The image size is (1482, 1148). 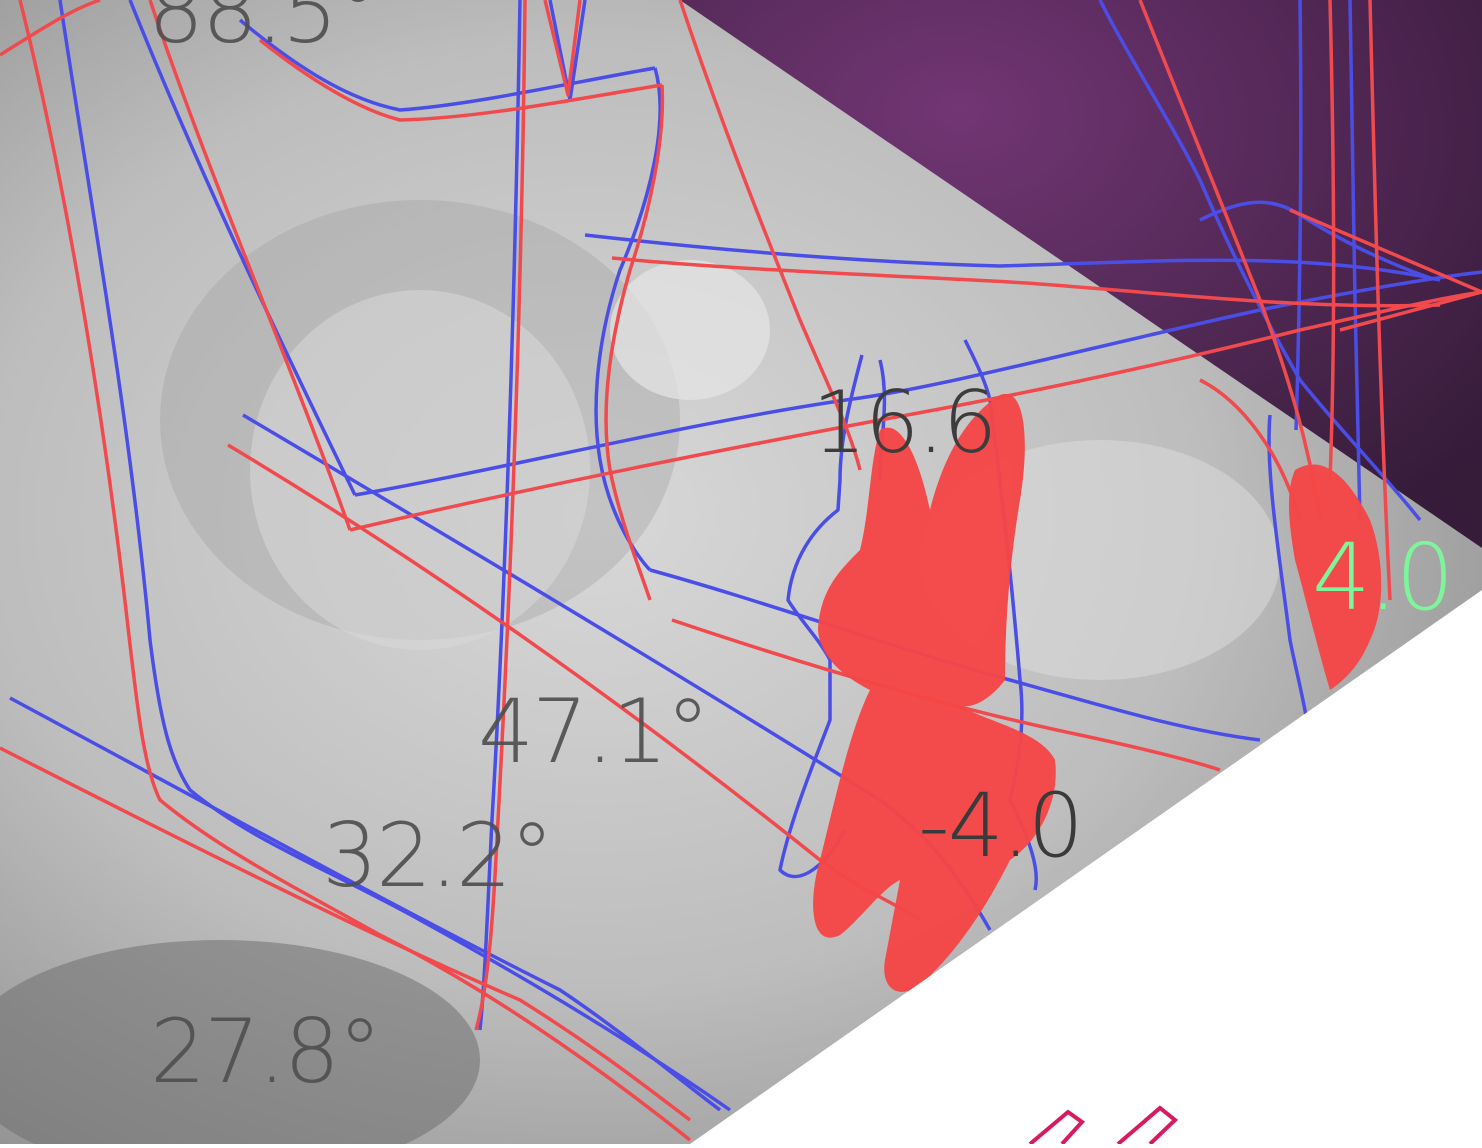 I want to click on xray-bright-region, so click(x=420, y=470).